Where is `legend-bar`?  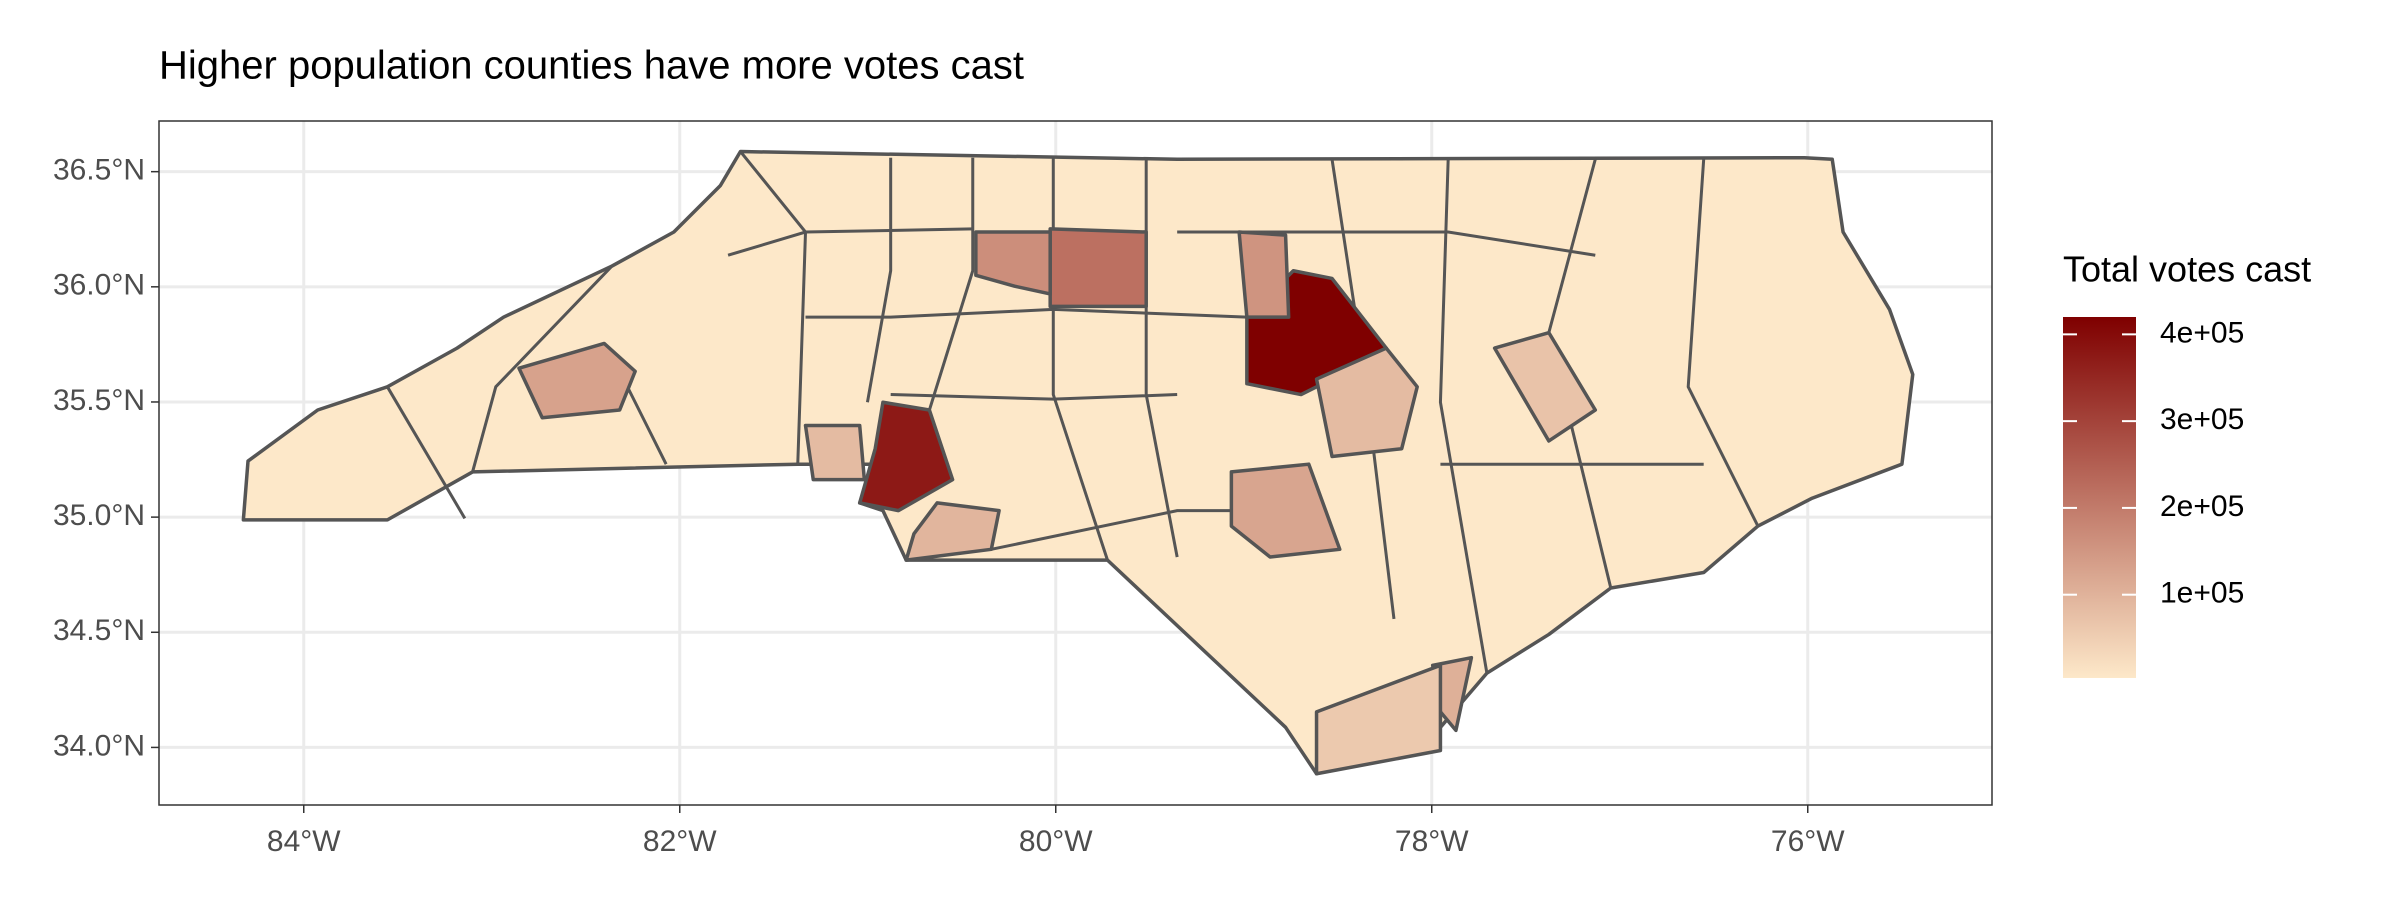 legend-bar is located at coordinates (2099, 497).